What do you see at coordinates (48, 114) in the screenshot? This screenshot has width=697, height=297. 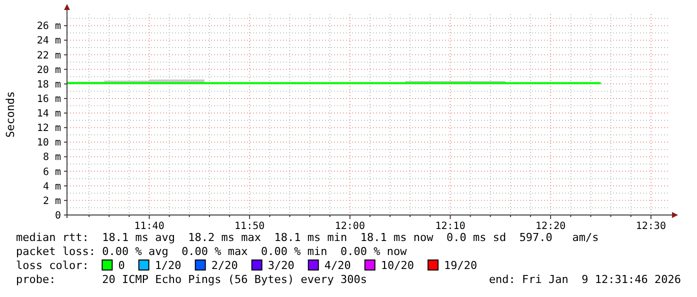 I see `y-tick-label: 14 m` at bounding box center [48, 114].